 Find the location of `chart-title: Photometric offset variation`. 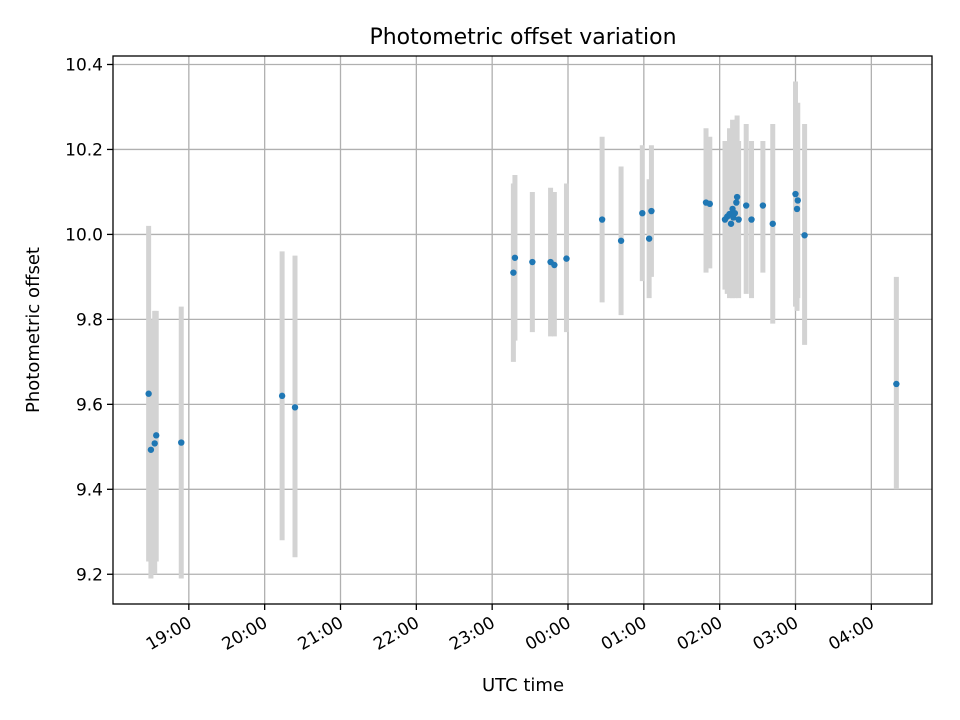

chart-title: Photometric offset variation is located at coordinates (522, 37).